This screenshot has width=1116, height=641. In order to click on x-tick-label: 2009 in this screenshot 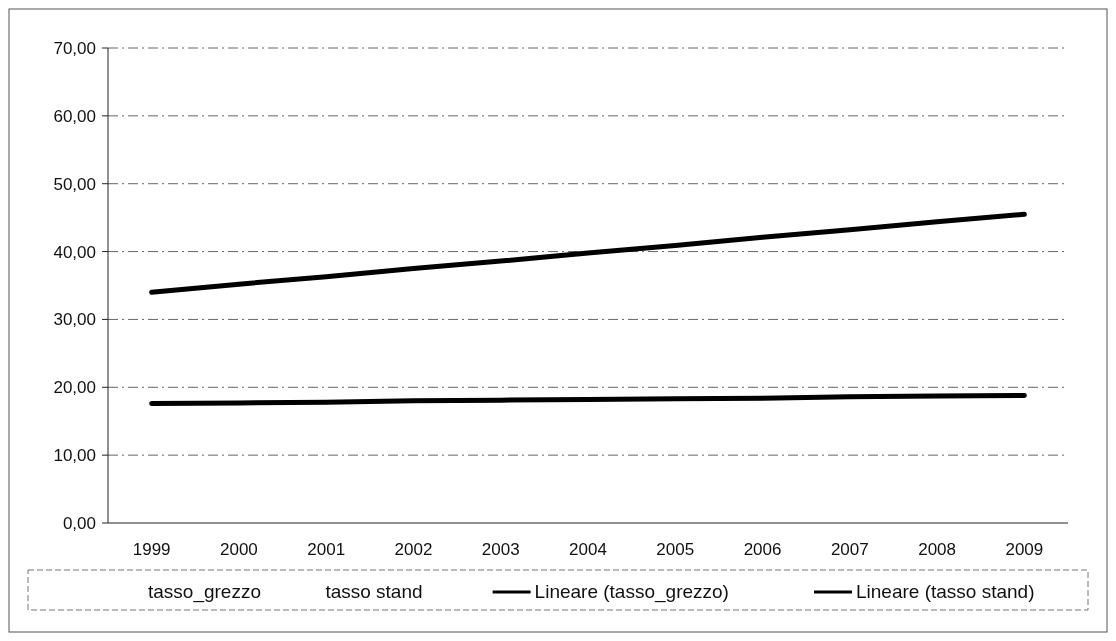, I will do `click(1024, 549)`.